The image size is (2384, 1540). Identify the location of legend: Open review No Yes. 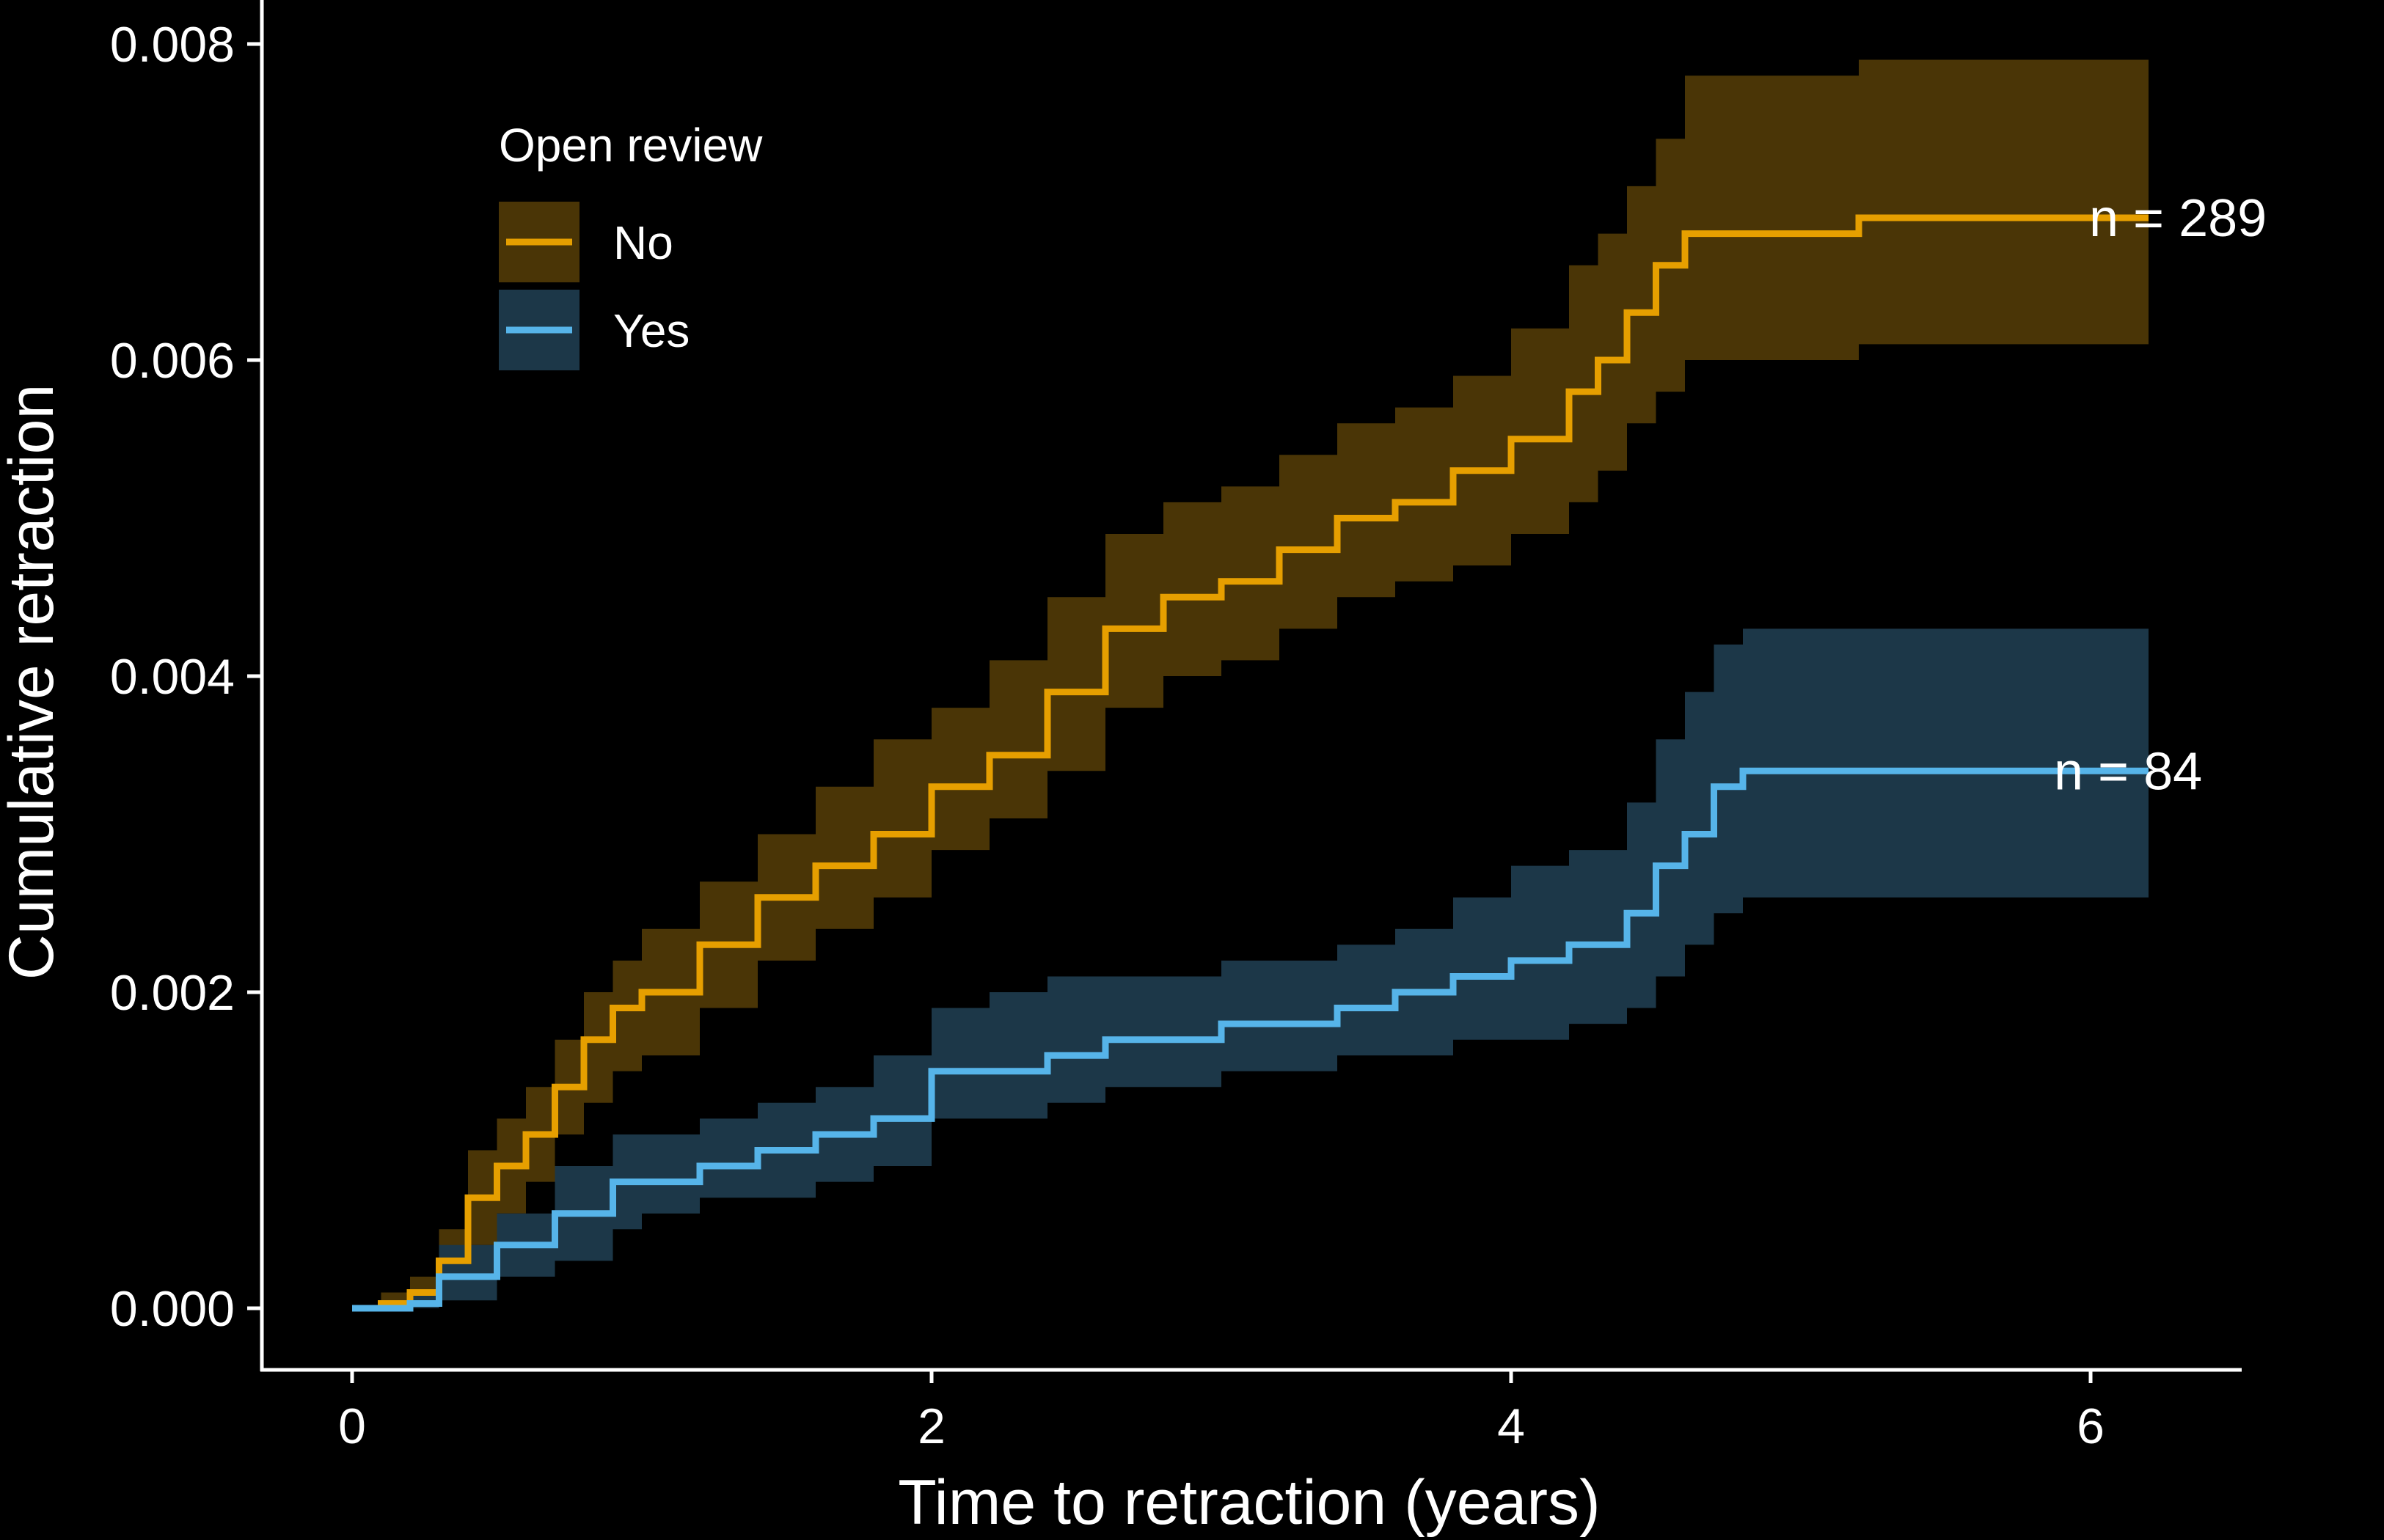
(631, 244).